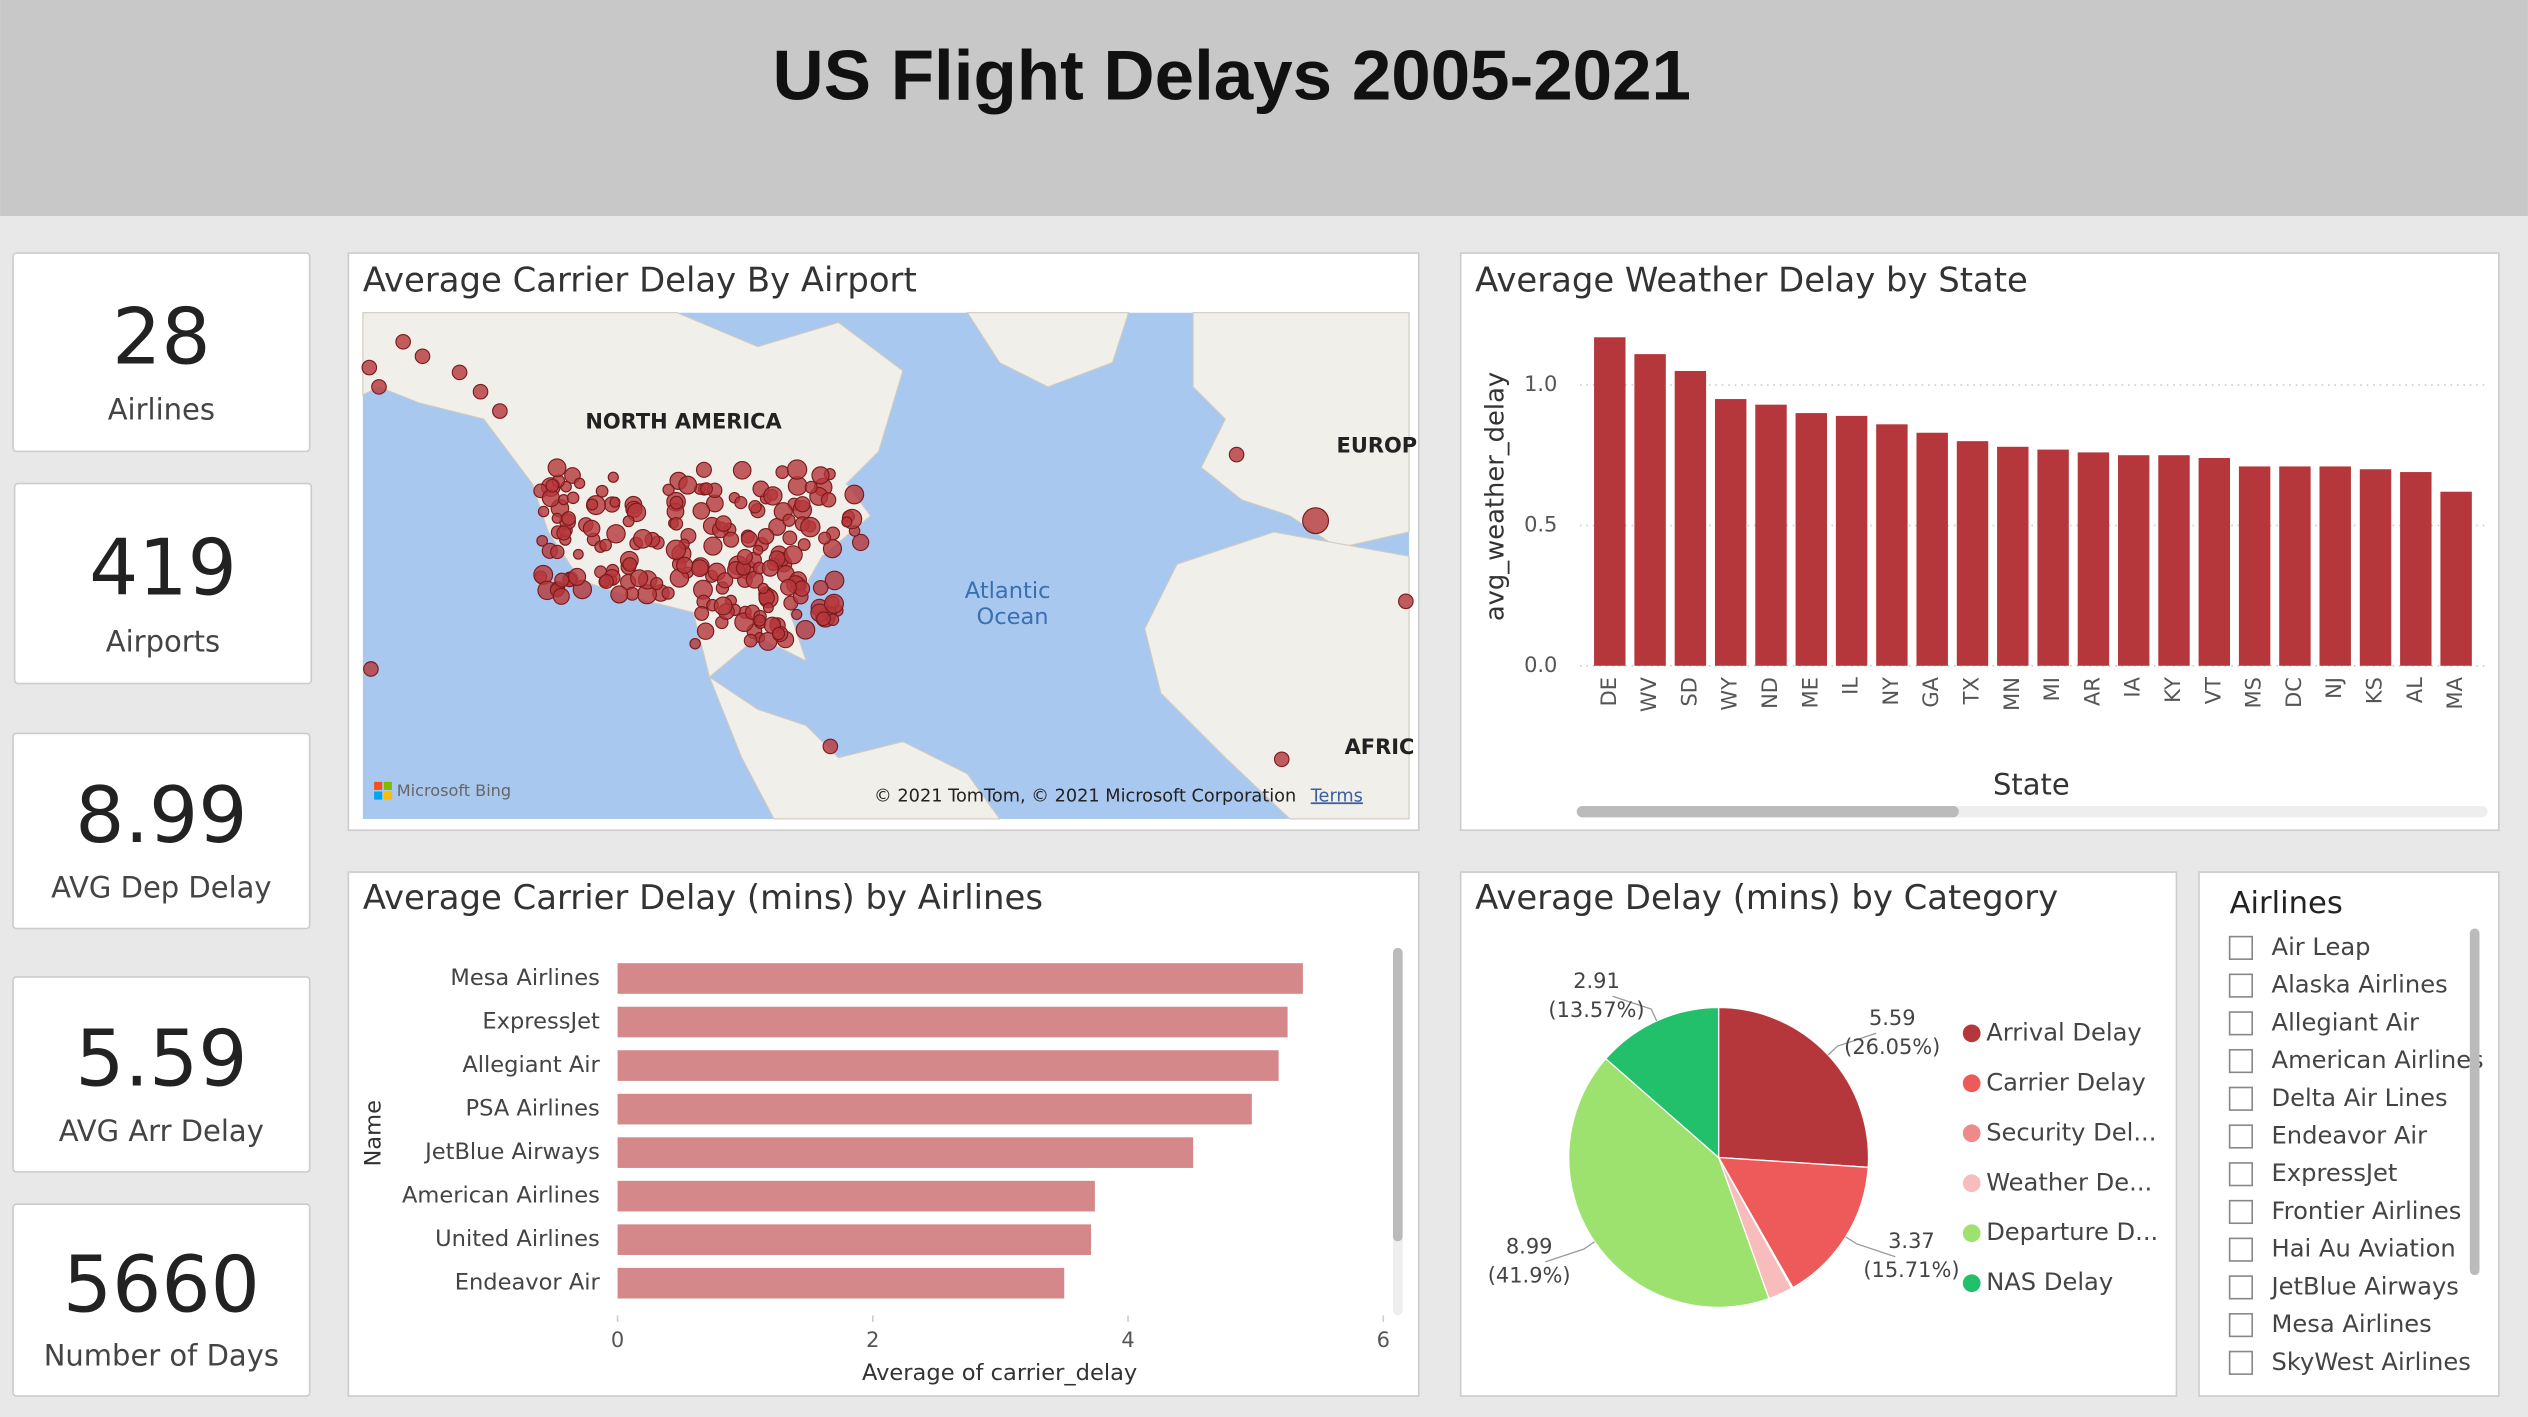  Describe the element at coordinates (683, 421) in the screenshot. I see `map-label: NORTH AMERICA` at that location.